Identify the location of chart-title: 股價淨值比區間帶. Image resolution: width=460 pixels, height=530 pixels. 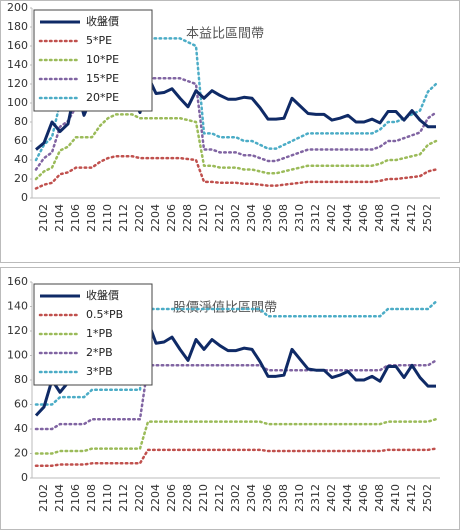
(225, 308).